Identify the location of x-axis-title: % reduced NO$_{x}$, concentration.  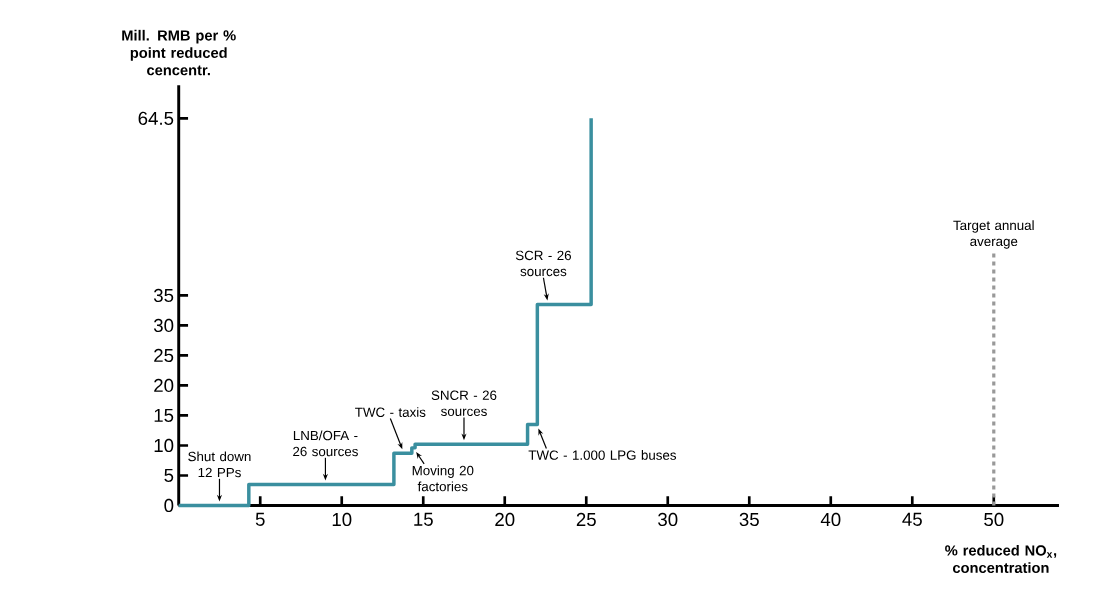
(1001, 559).